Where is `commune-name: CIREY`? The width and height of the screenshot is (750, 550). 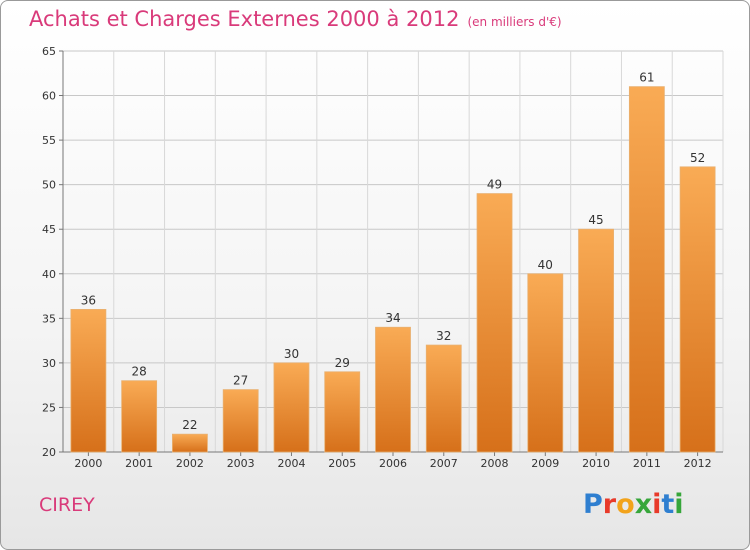
commune-name: CIREY is located at coordinates (67, 505).